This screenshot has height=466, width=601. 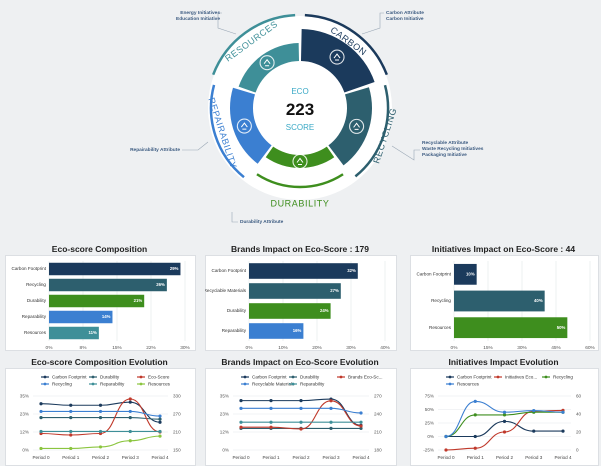 I want to click on carbon-outer-arc, so click(x=346, y=44).